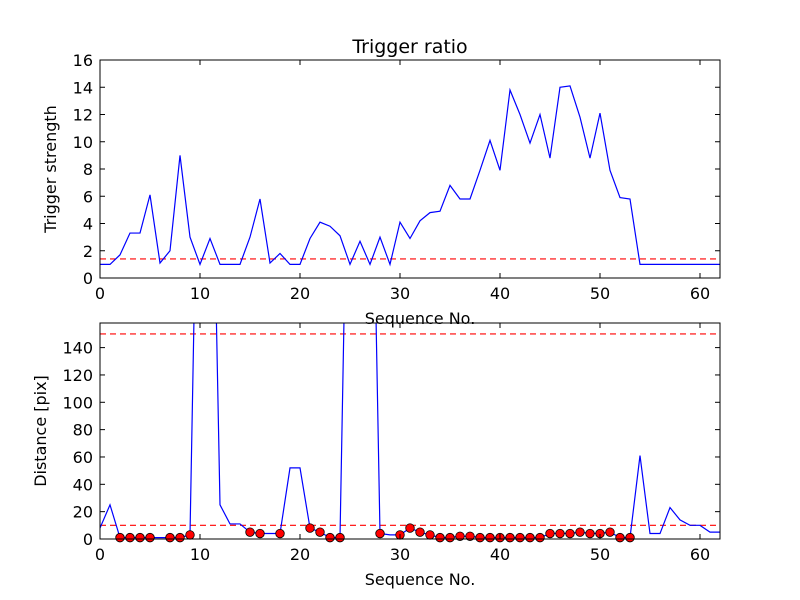 This screenshot has width=800, height=600. Describe the element at coordinates (83, 457) in the screenshot. I see `bottom-y-tick-label: 60` at that location.